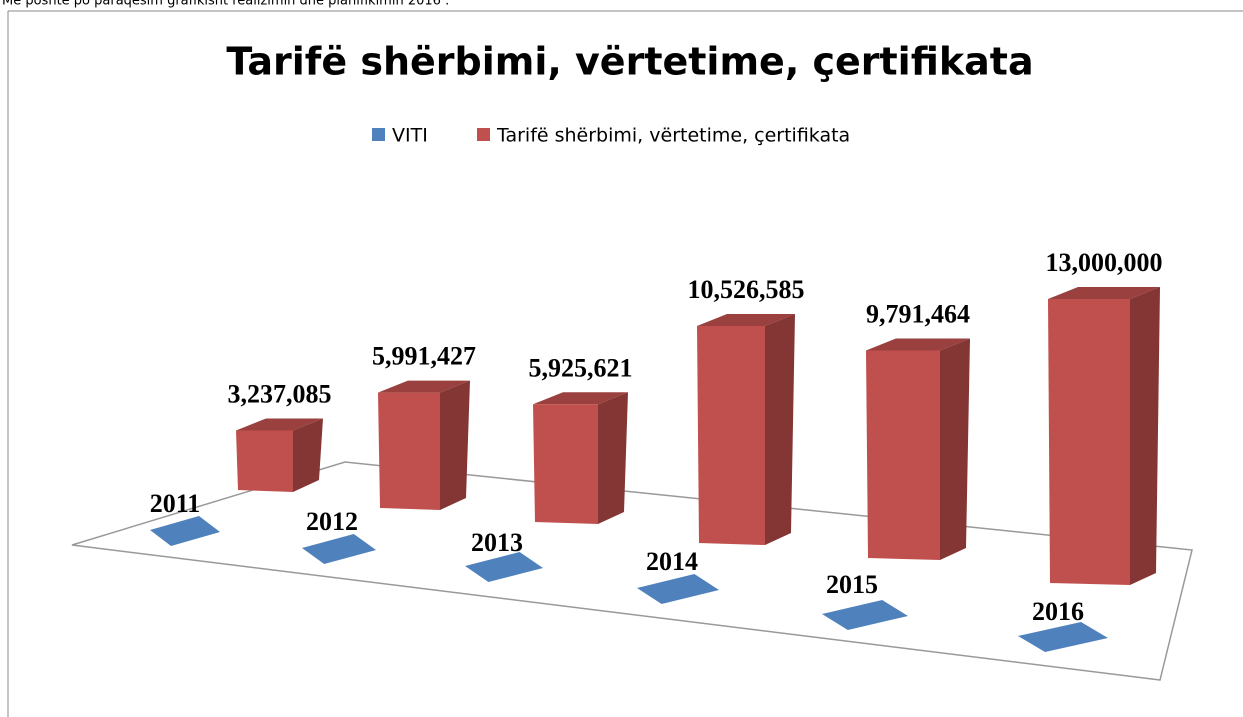  I want to click on chart-title: Tarifë shërbimi, vërtetime, çertifikata, so click(629, 62).